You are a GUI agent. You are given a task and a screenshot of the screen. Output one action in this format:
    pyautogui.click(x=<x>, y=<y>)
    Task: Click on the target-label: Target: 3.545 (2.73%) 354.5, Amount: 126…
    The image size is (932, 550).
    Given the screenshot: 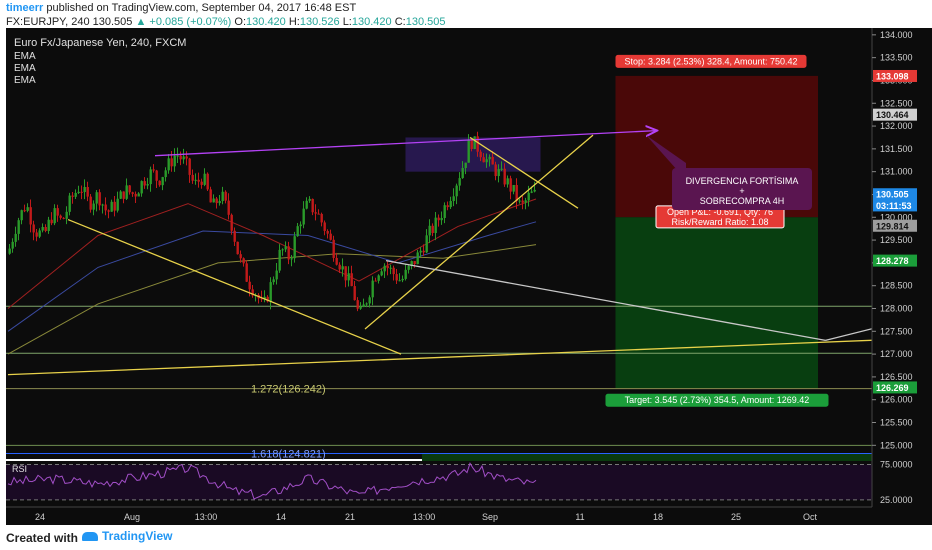 What is the action you would take?
    pyautogui.click(x=717, y=400)
    